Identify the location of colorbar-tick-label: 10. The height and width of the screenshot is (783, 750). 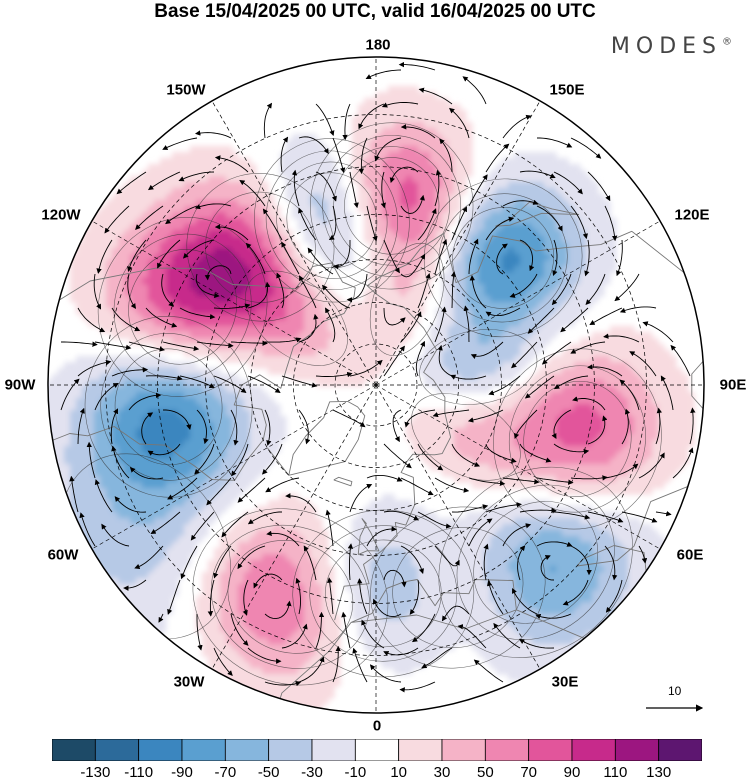
(398, 772).